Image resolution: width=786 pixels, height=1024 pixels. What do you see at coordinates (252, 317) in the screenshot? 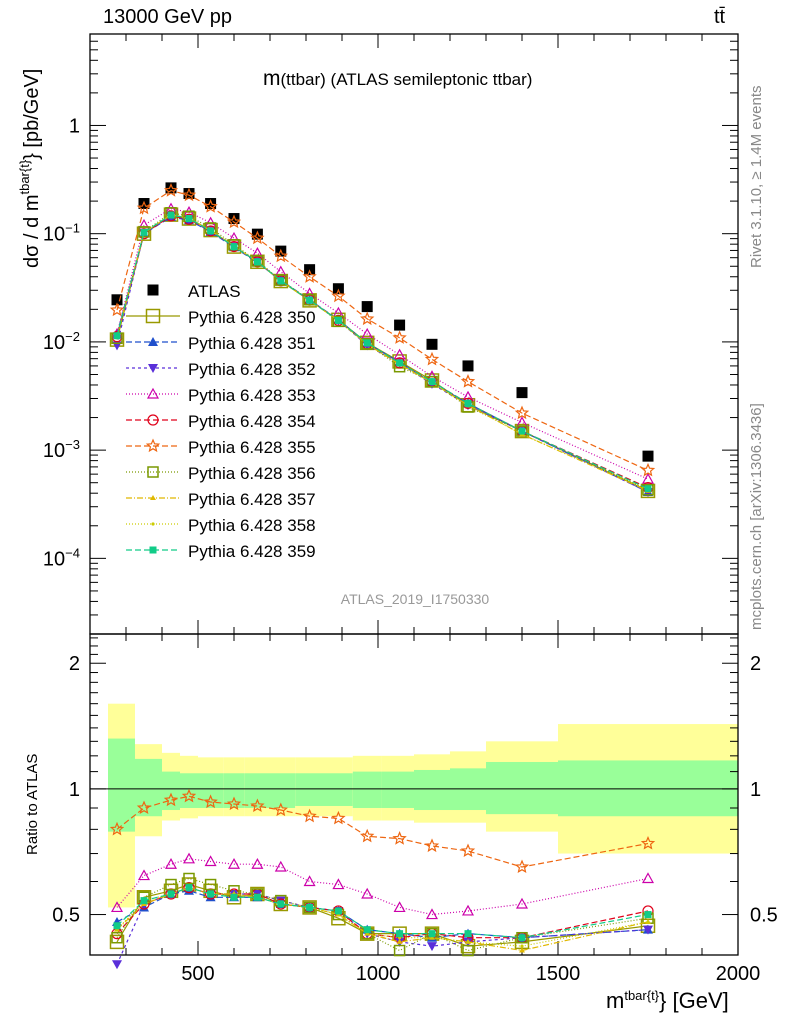
I see `legend-label: Pythia 6.428 350` at bounding box center [252, 317].